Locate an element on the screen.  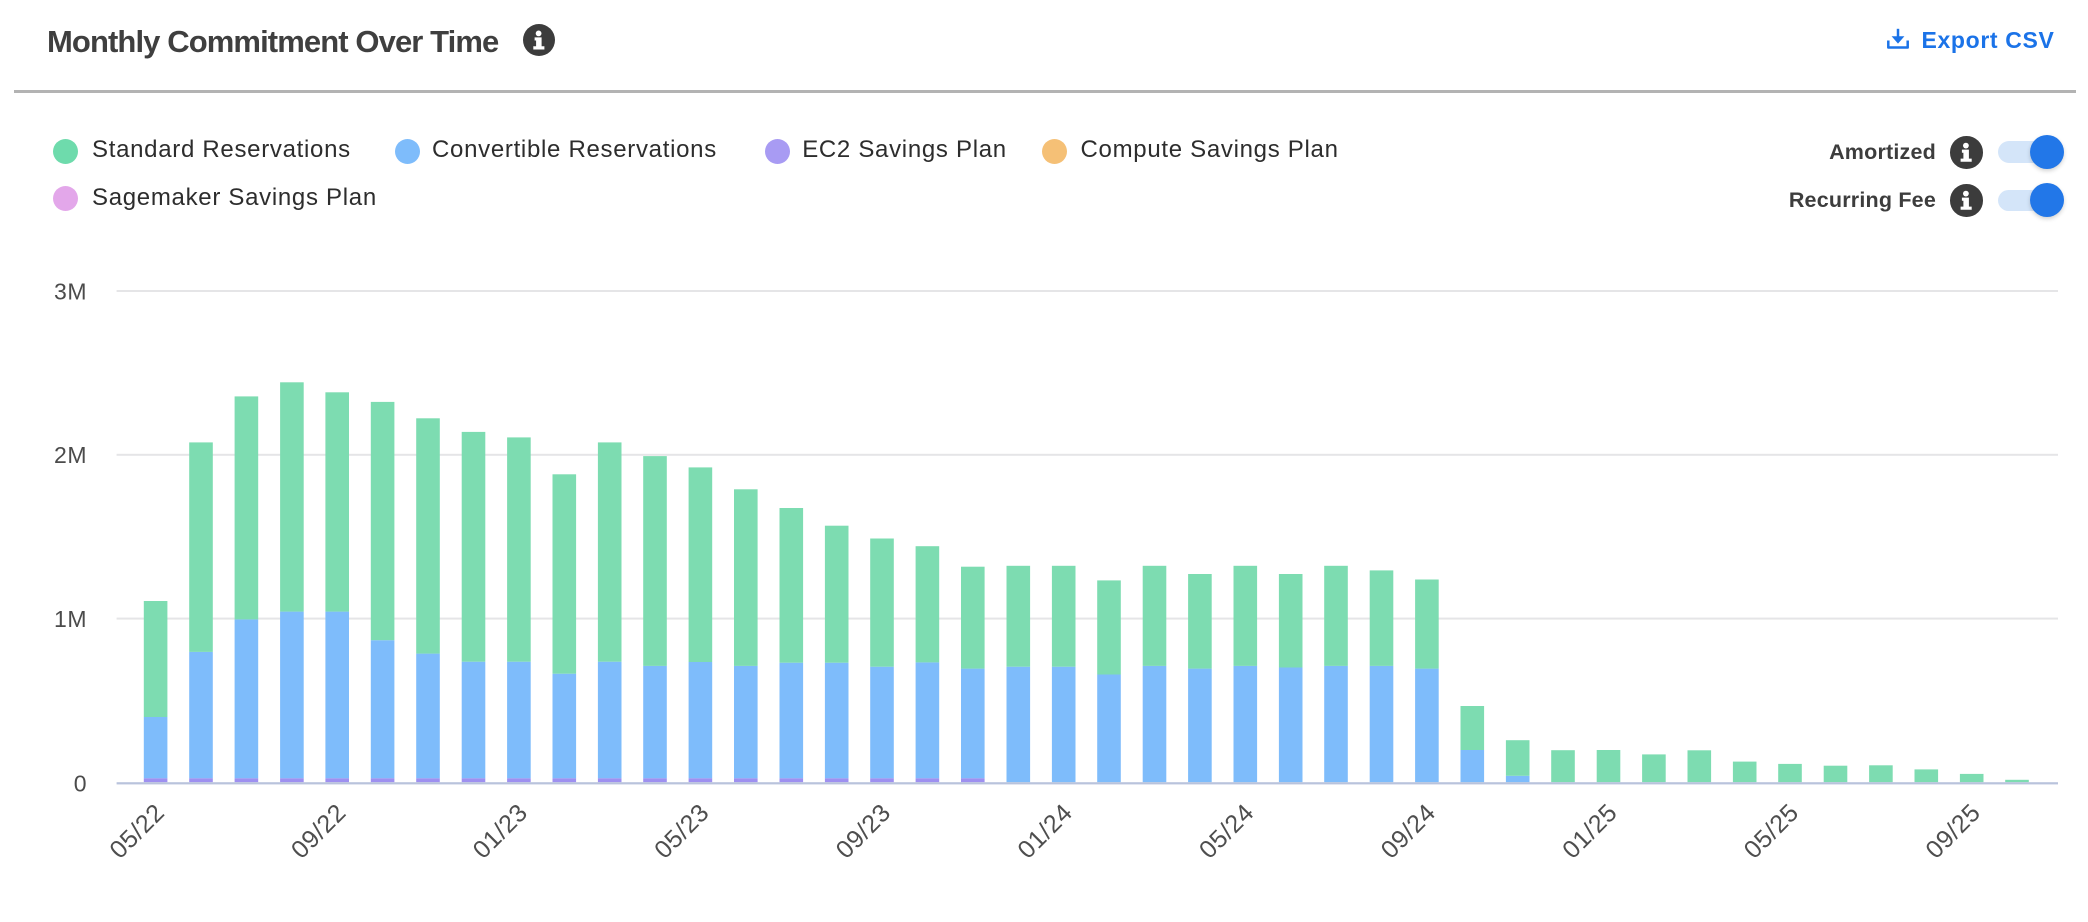
svg-text: 05/24 is located at coordinates (1227, 831).